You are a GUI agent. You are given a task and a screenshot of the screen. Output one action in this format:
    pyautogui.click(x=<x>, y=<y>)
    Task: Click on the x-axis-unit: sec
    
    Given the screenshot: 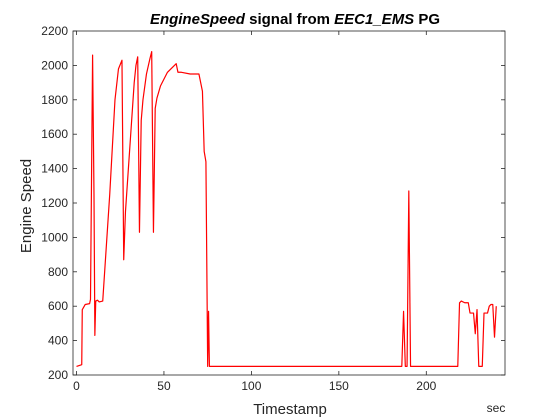 What is the action you would take?
    pyautogui.click(x=496, y=408)
    